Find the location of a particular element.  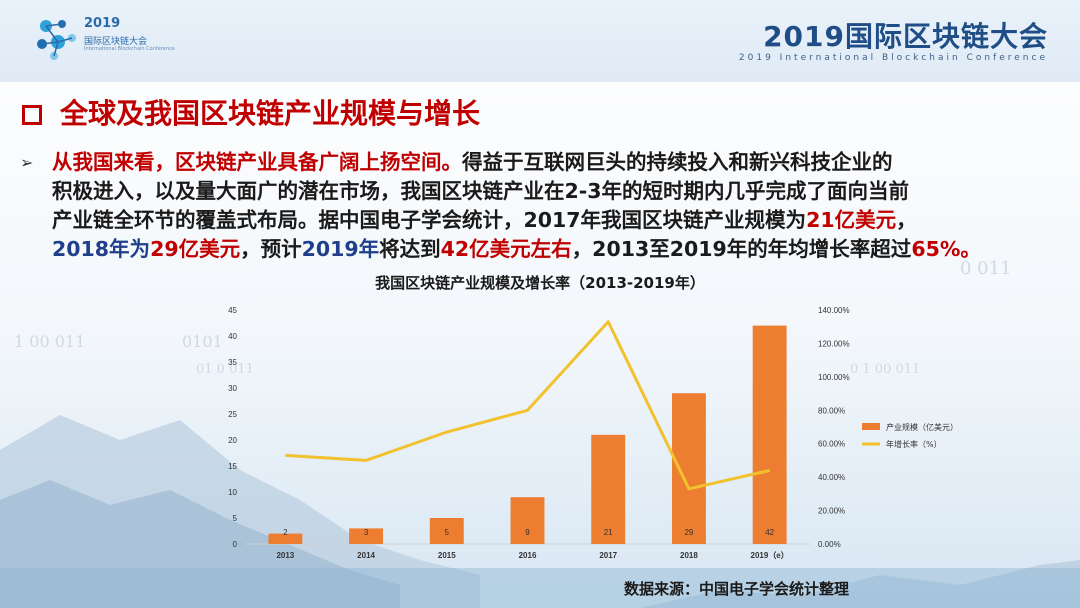

y-right-tick-label: 80.00% is located at coordinates (831, 410).